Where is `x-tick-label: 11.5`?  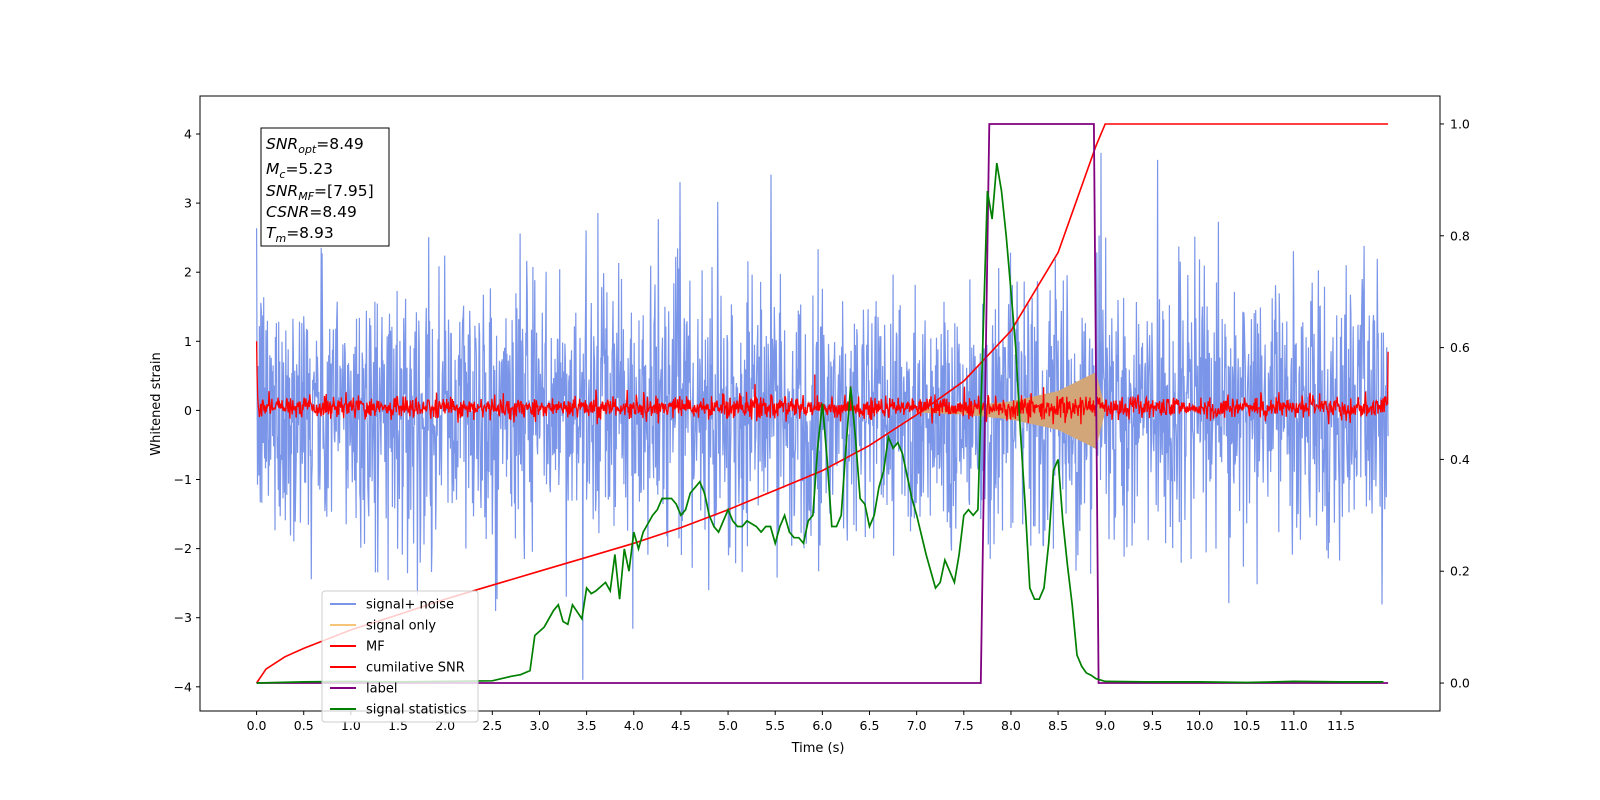
x-tick-label: 11.5 is located at coordinates (1341, 725).